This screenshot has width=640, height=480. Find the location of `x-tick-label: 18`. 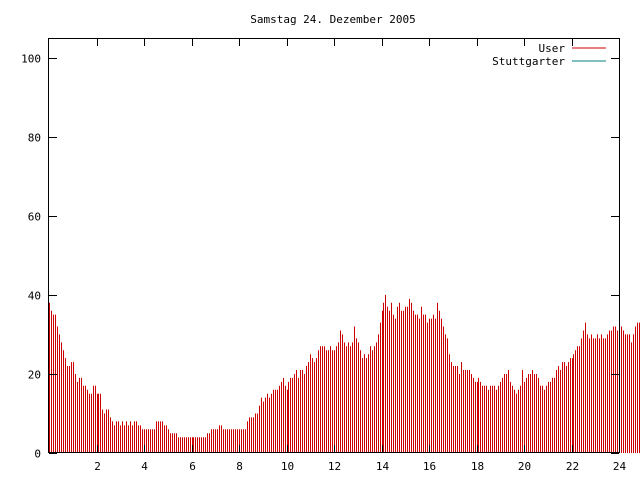

x-tick-label: 18 is located at coordinates (477, 466).